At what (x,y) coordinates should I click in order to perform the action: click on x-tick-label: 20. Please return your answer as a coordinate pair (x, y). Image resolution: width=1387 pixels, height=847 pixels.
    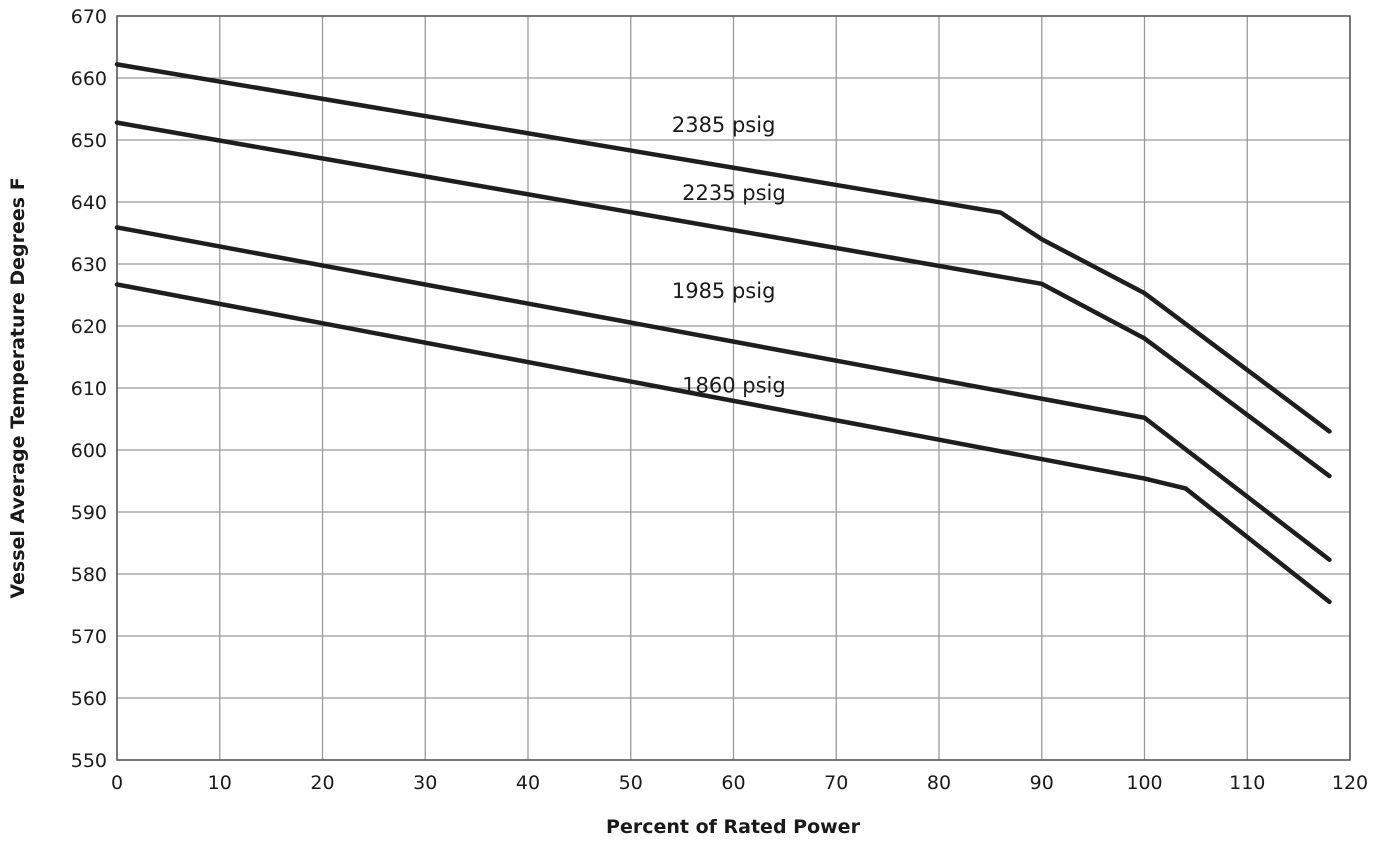
    Looking at the image, I should click on (322, 783).